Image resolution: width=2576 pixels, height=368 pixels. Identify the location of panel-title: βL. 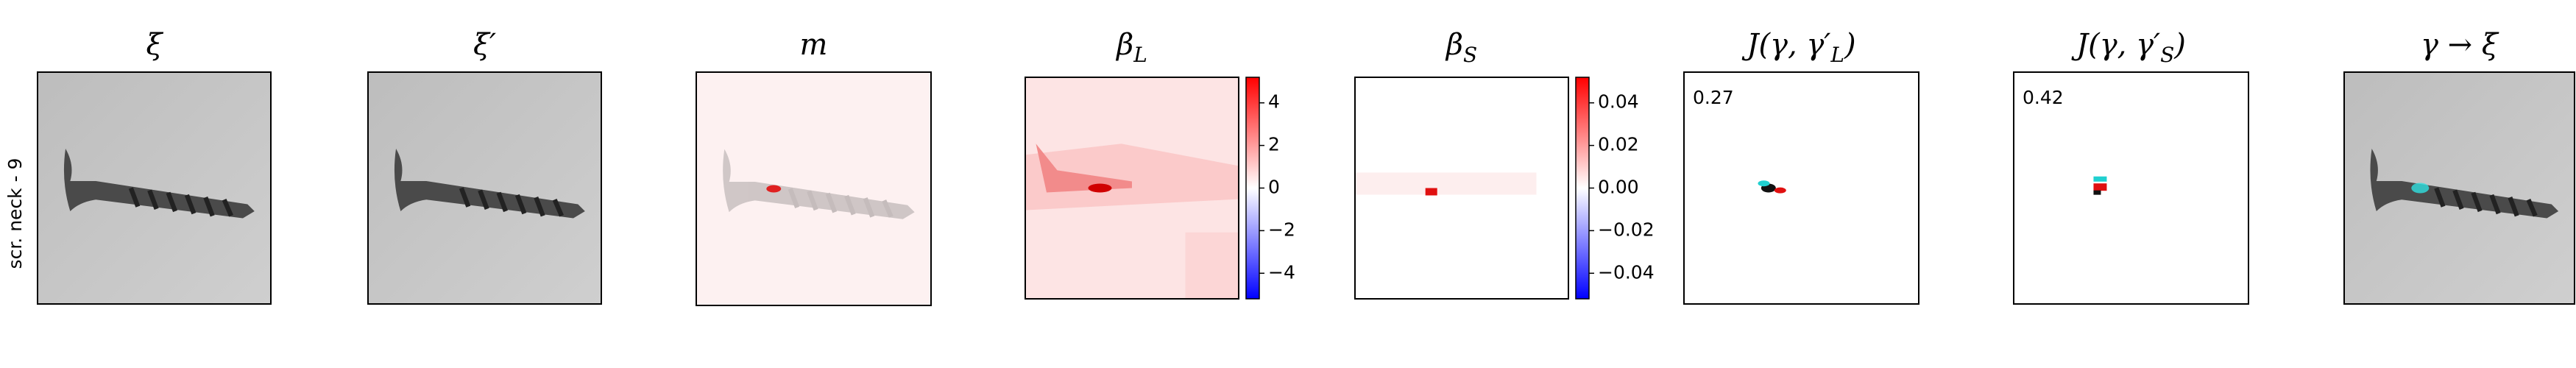
(1131, 47).